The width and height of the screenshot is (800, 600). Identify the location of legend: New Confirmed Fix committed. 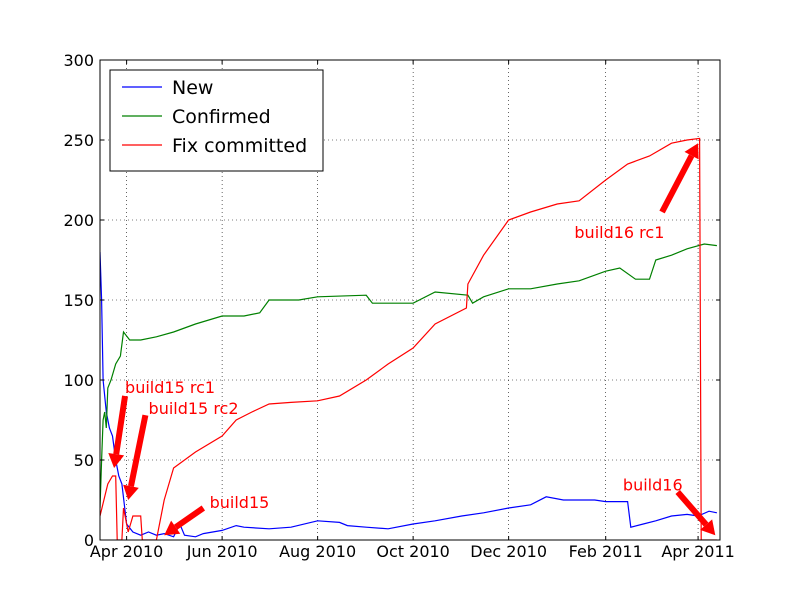
(216, 120).